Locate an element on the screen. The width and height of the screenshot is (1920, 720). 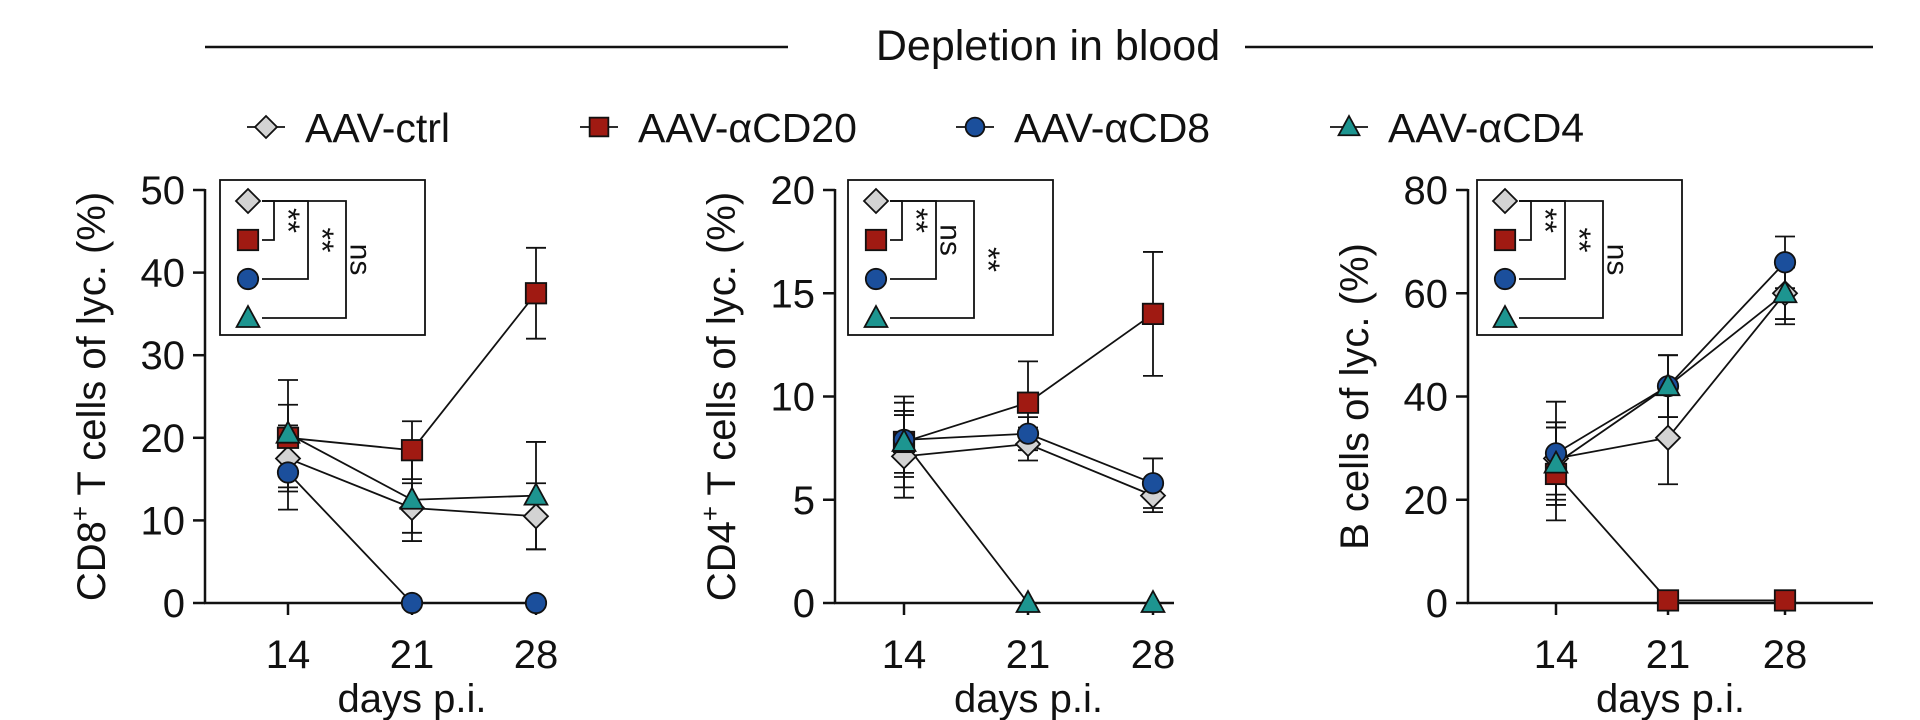
y-axis-label: CD8+ T cells of lyc. (%) is located at coordinates (89, 396).